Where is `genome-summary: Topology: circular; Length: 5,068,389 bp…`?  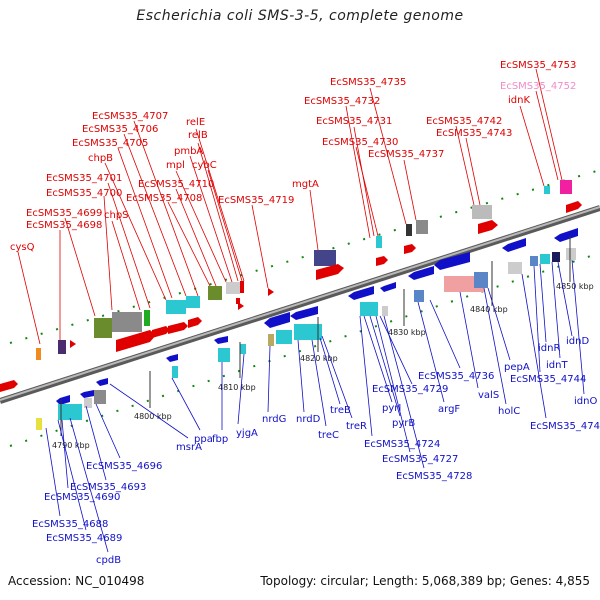 genome-summary: Topology: circular; Length: 5,068,389 bp… is located at coordinates (425, 581).